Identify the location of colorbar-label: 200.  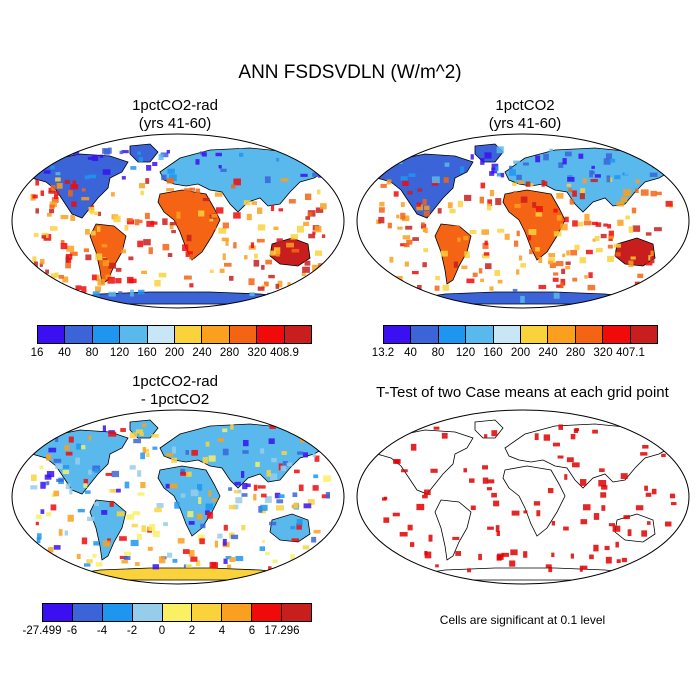
(174, 353).